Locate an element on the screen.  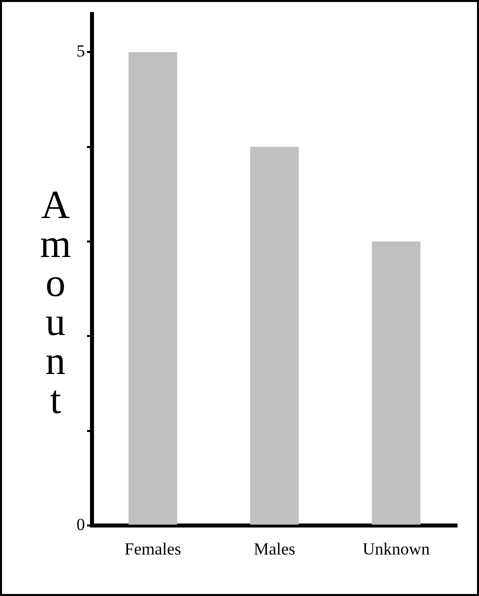
y-axis-title: Amount is located at coordinates (55, 299).